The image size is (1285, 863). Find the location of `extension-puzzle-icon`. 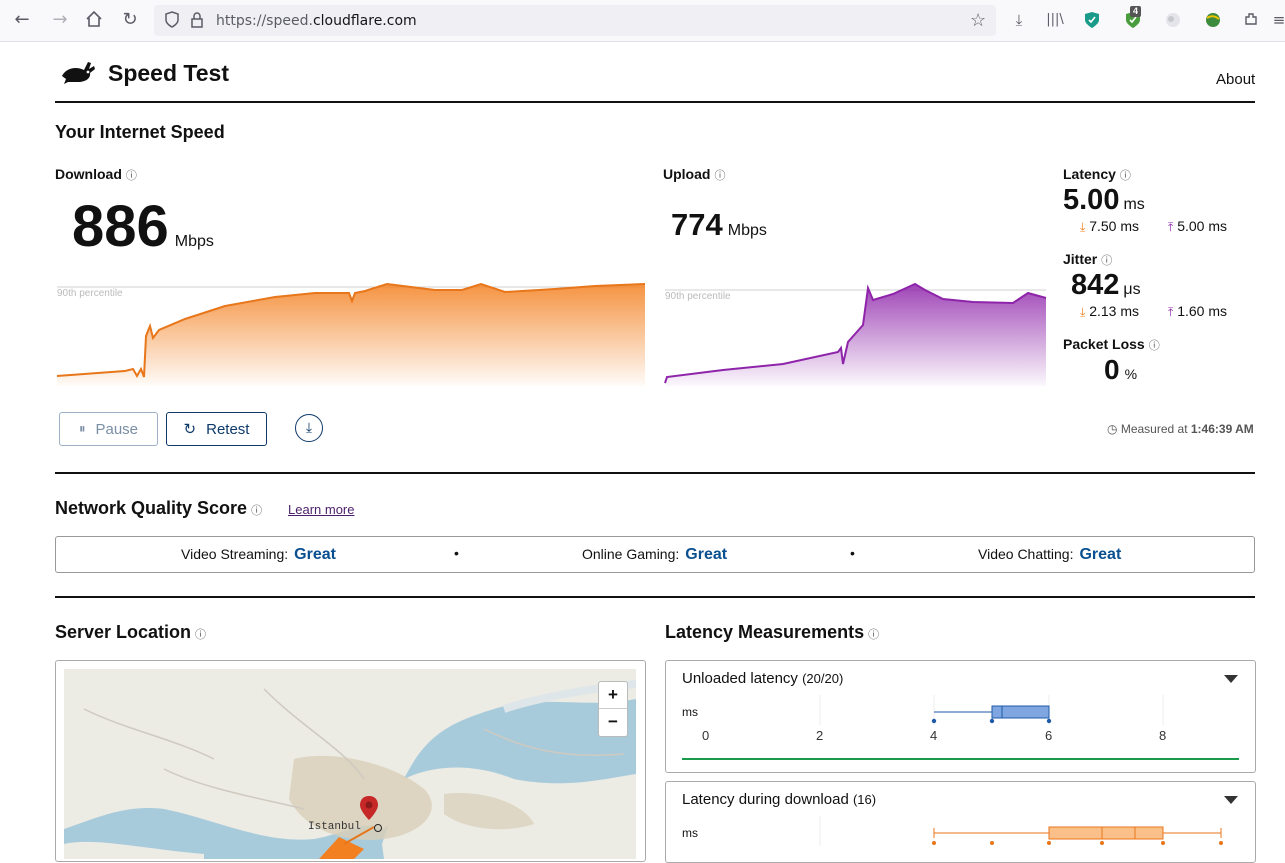

extension-puzzle-icon is located at coordinates (1173, 20).